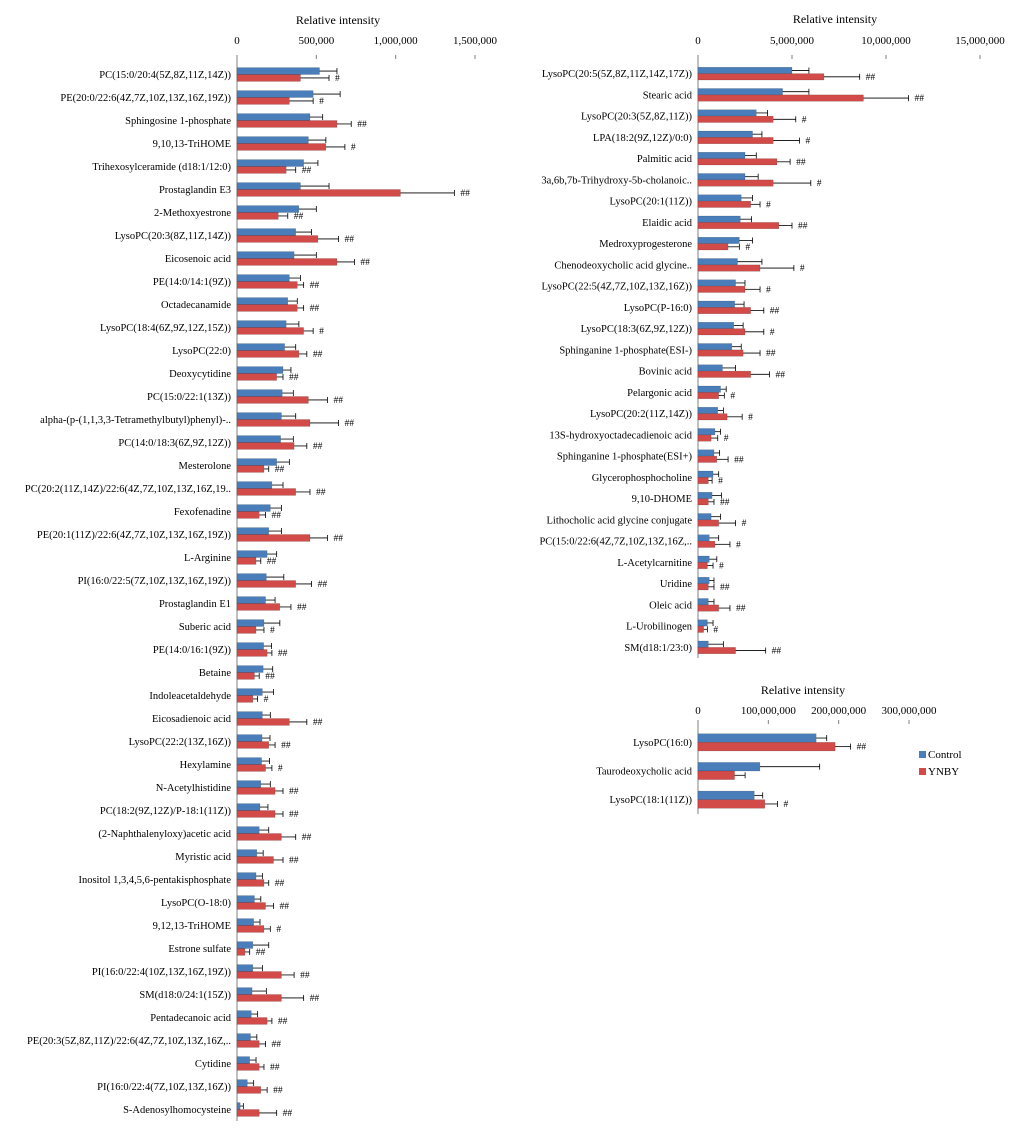 This screenshot has height=1138, width=1021. What do you see at coordinates (213, 1064) in the screenshot?
I see `category-label: Cytidine` at bounding box center [213, 1064].